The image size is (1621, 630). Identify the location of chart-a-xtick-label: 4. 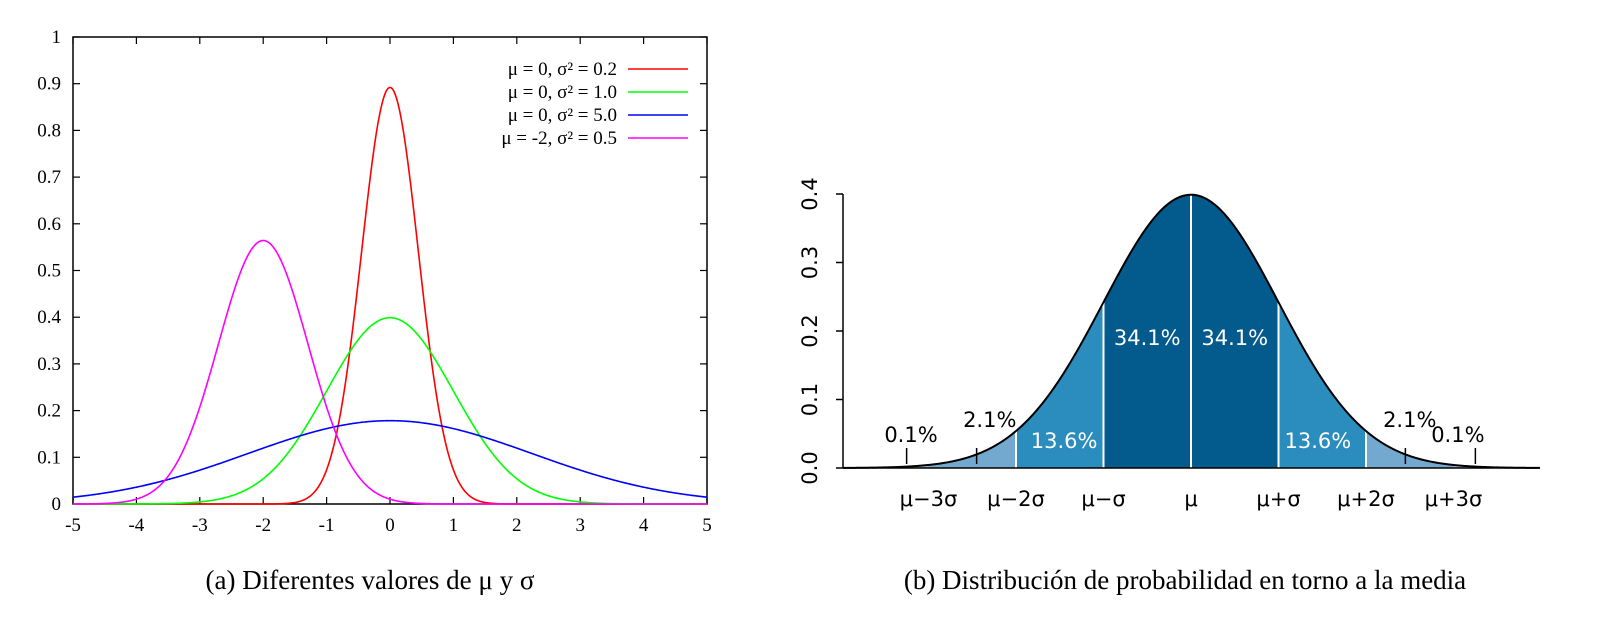
(644, 525).